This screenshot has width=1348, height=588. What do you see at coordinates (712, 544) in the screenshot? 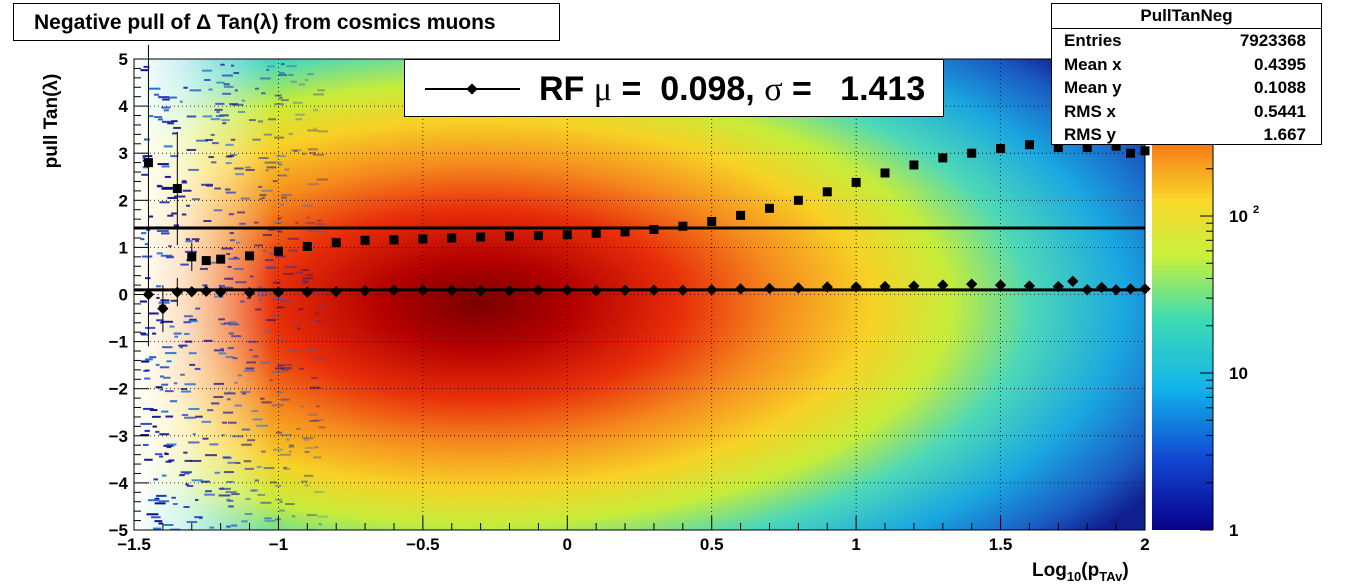
I see `x-tick-label: 0.5` at bounding box center [712, 544].